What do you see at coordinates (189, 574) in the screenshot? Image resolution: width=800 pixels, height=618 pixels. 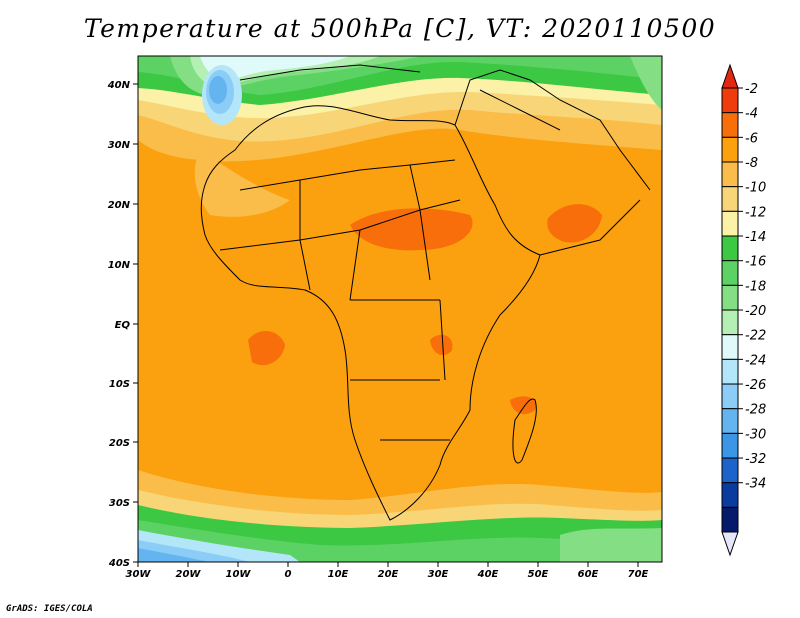 I see `lon-tick-label: 20W` at bounding box center [189, 574].